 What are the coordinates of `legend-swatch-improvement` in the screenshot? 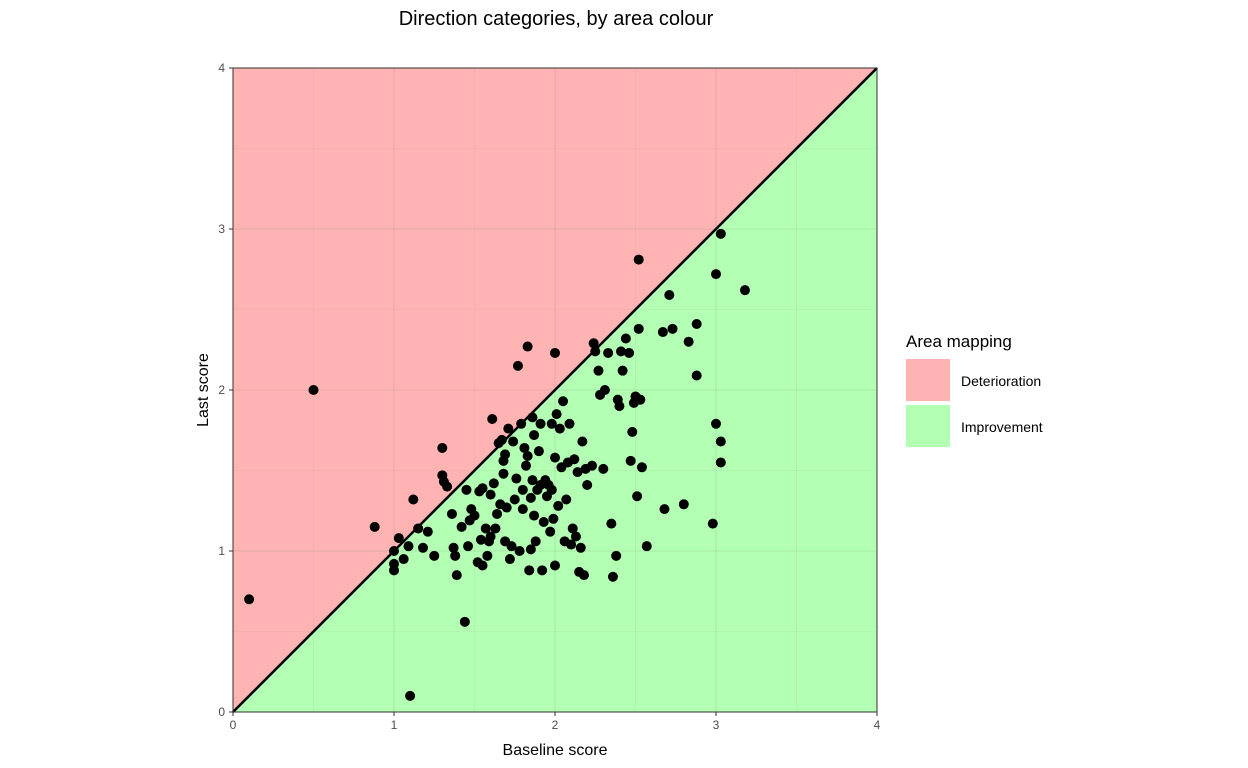 It's located at (928, 426).